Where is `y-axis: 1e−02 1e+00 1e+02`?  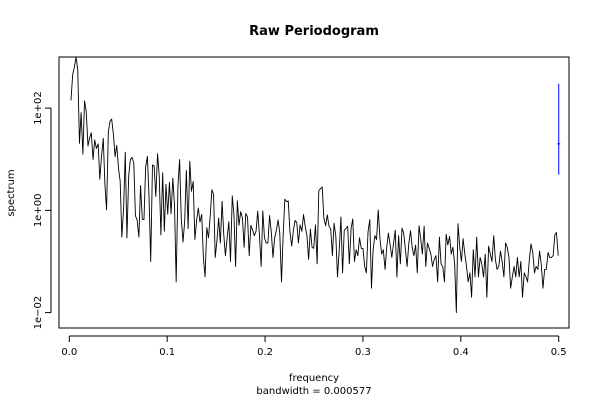
y-axis: 1e−02 1e+00 1e+02 is located at coordinates (42, 210).